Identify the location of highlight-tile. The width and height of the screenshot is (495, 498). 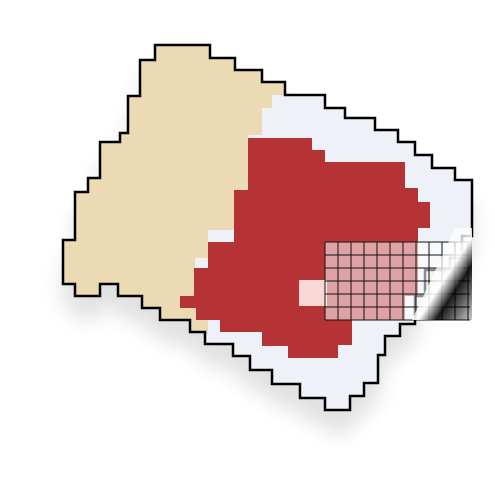
(313, 293).